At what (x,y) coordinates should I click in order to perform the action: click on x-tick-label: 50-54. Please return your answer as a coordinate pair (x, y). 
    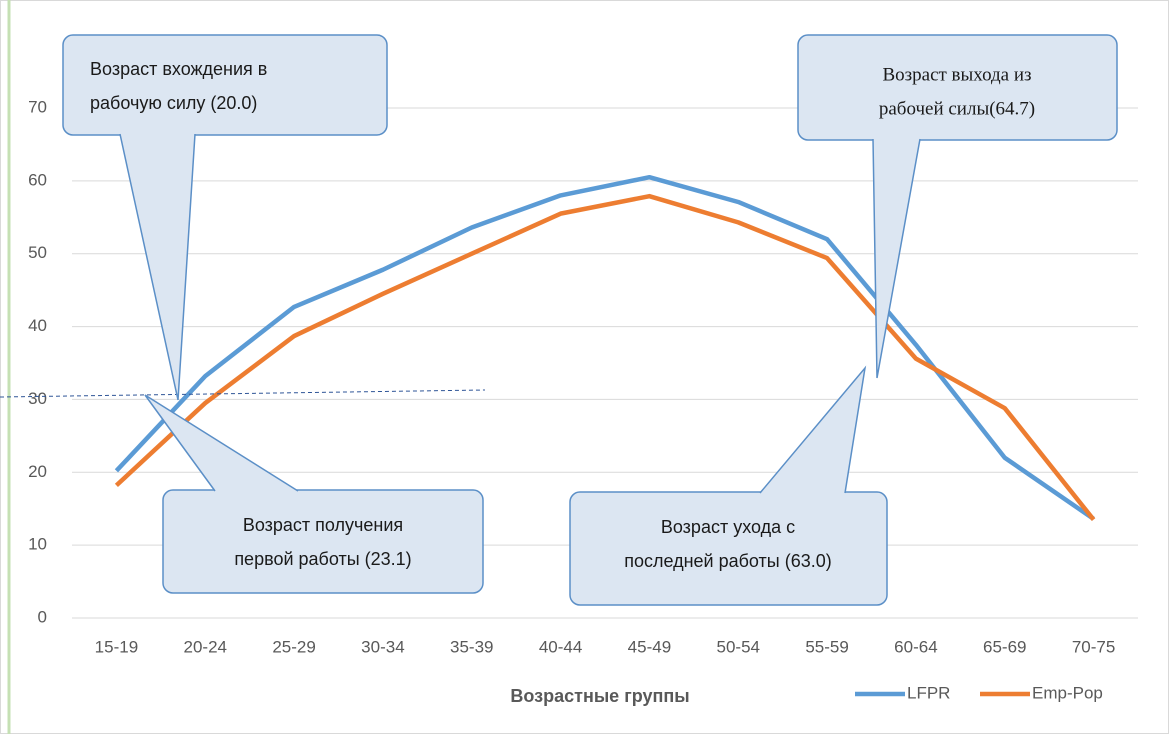
    Looking at the image, I should click on (738, 646).